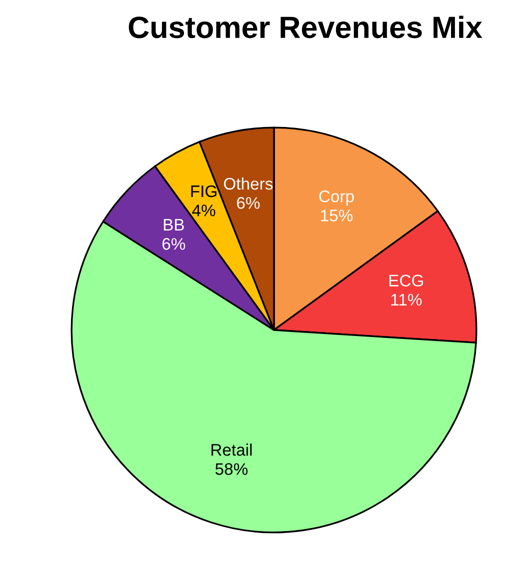 Image resolution: width=529 pixels, height=583 pixels. What do you see at coordinates (174, 225) in the screenshot?
I see `slice-label: BB` at bounding box center [174, 225].